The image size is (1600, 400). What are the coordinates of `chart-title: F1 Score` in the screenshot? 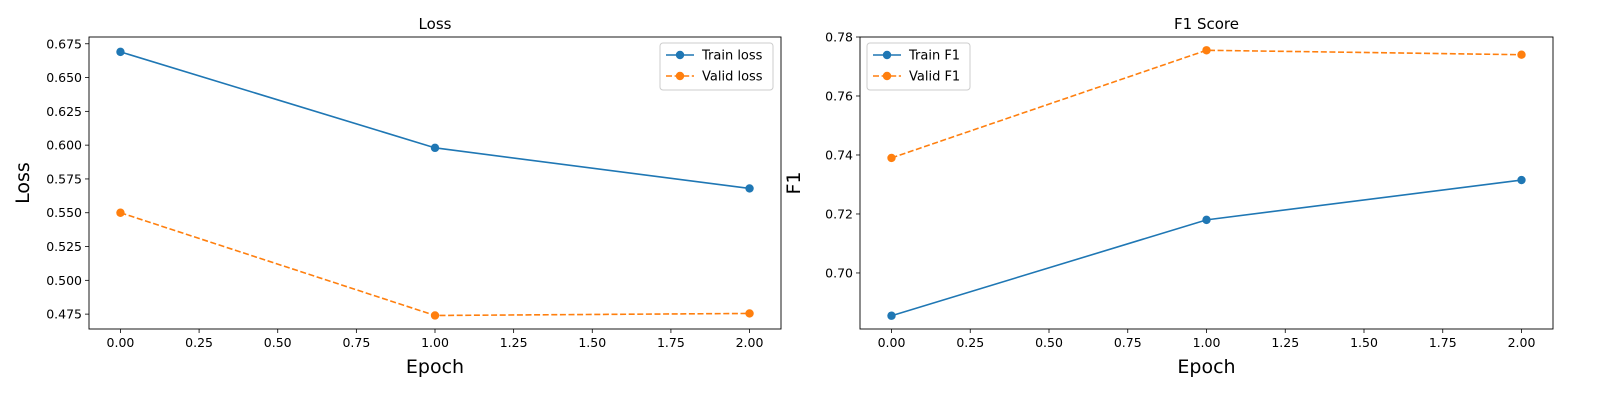 It's located at (1206, 24).